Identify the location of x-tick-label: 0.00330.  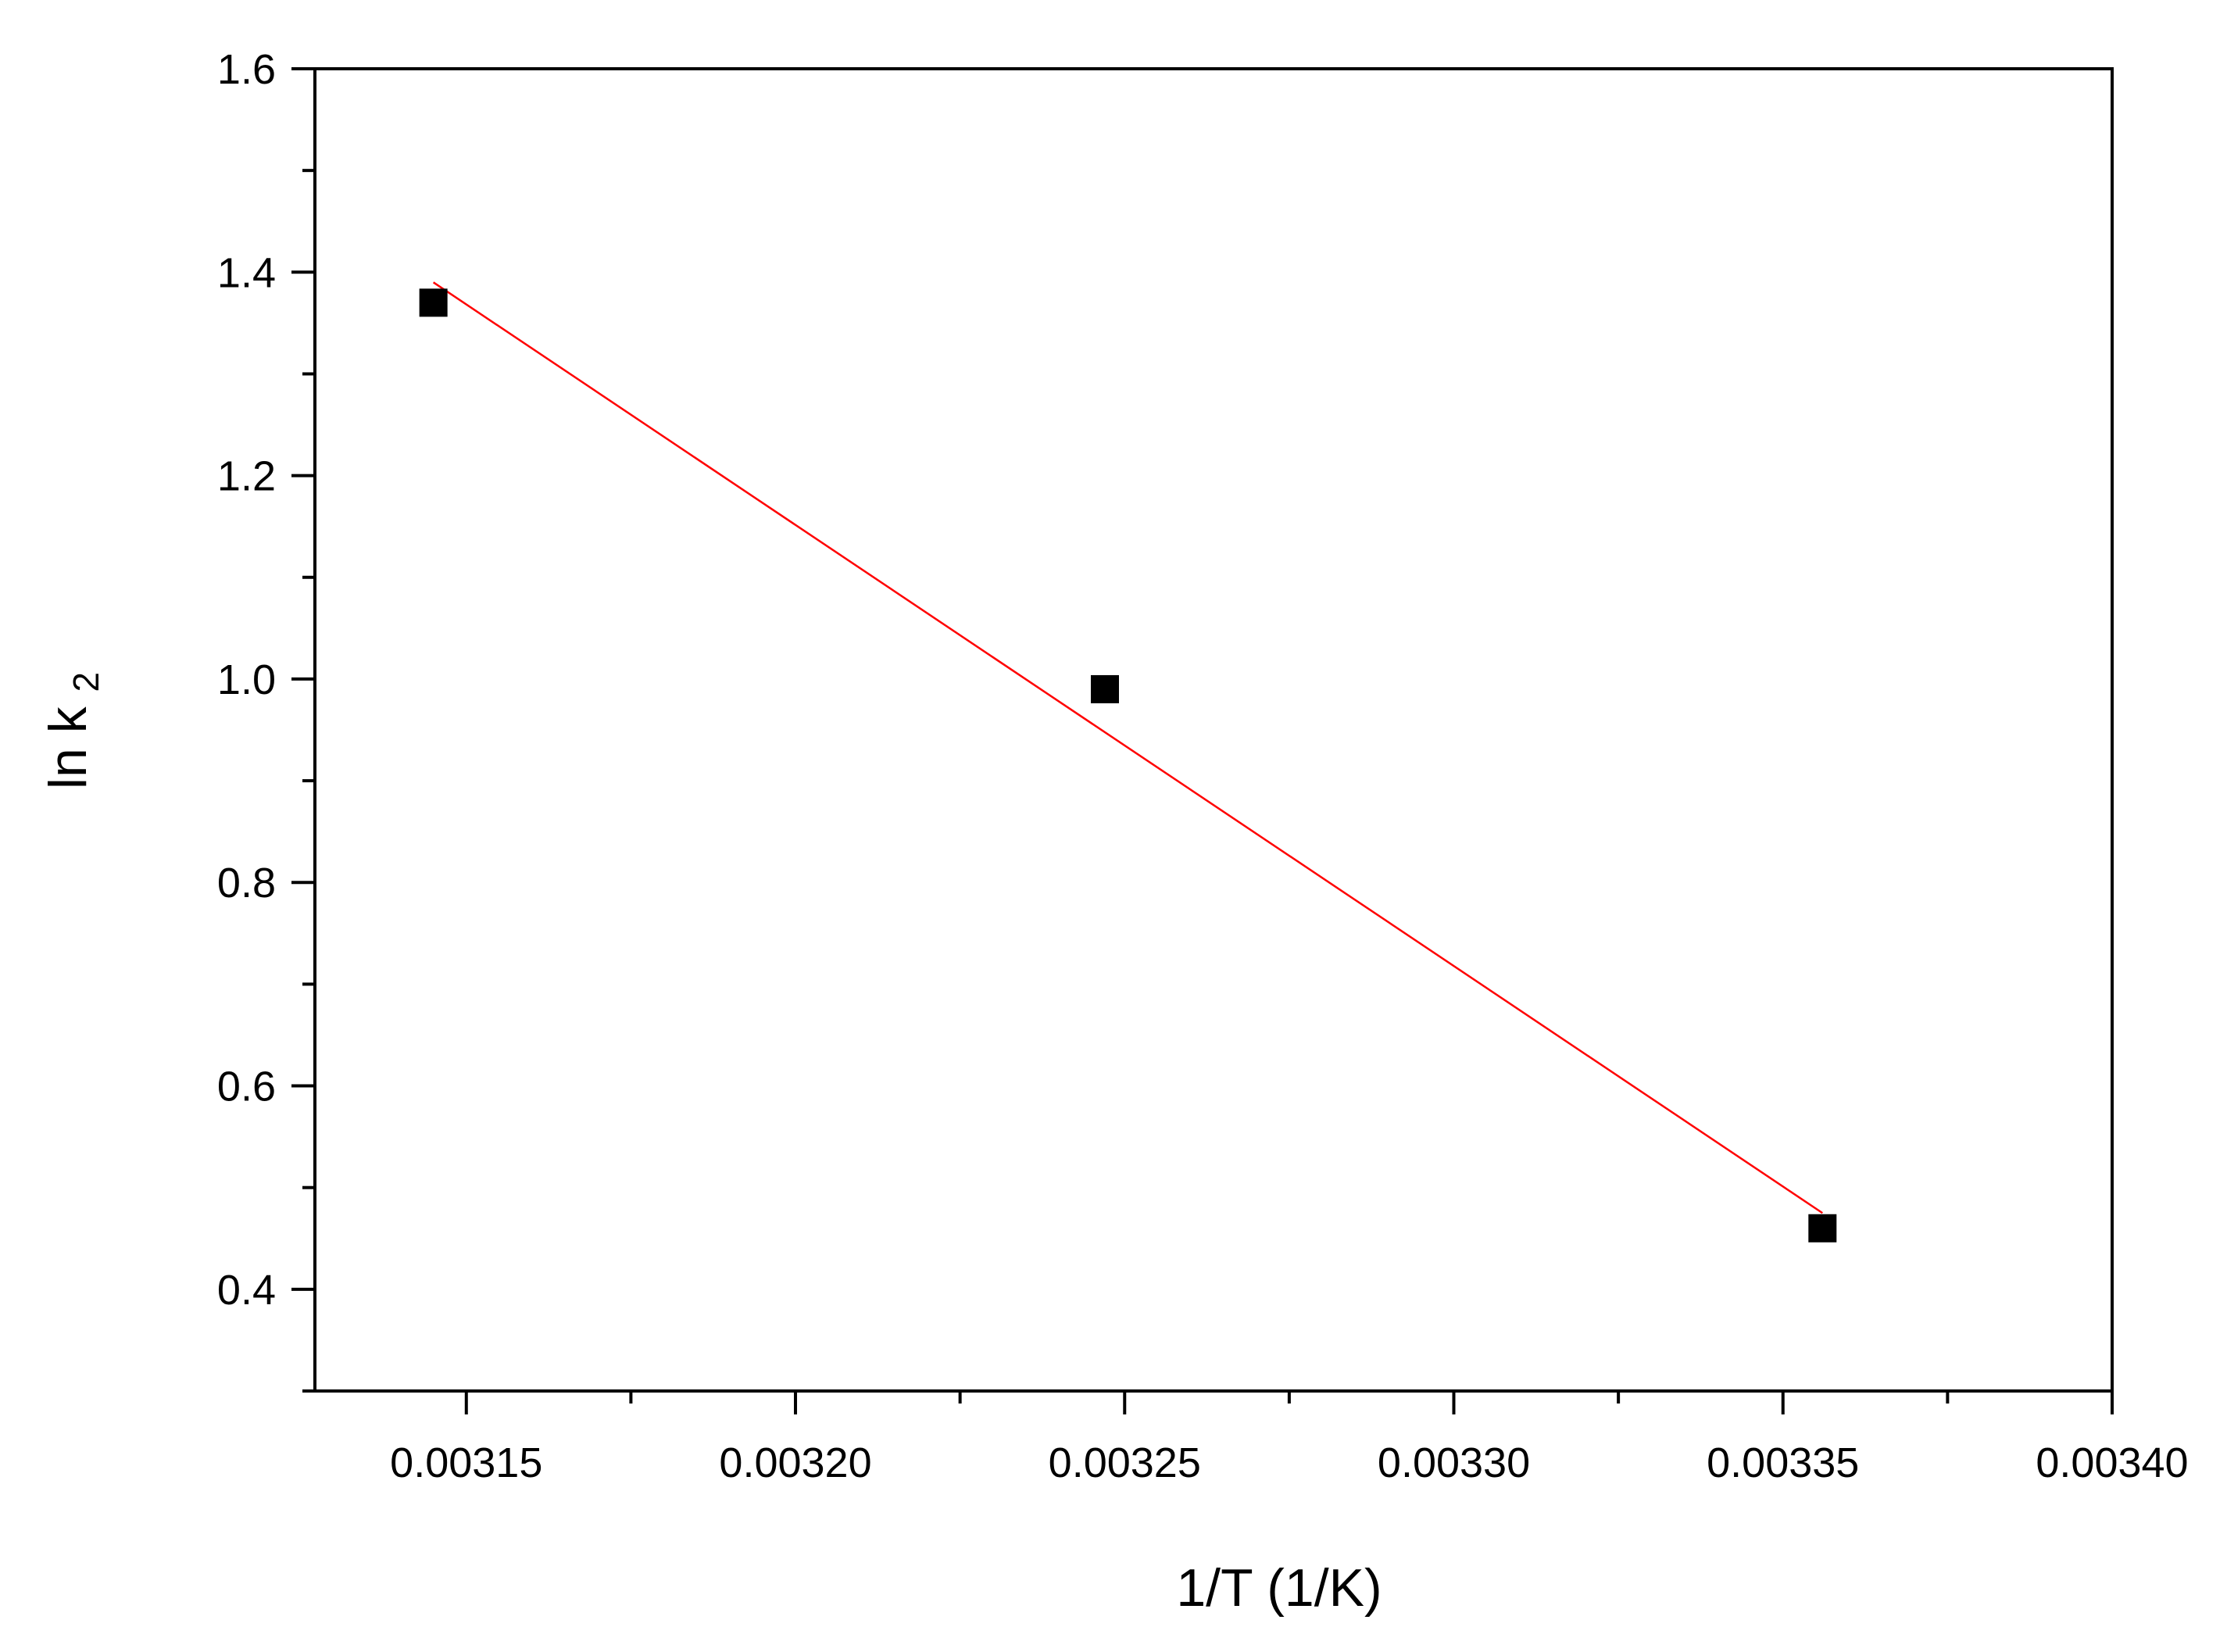
(1454, 1462).